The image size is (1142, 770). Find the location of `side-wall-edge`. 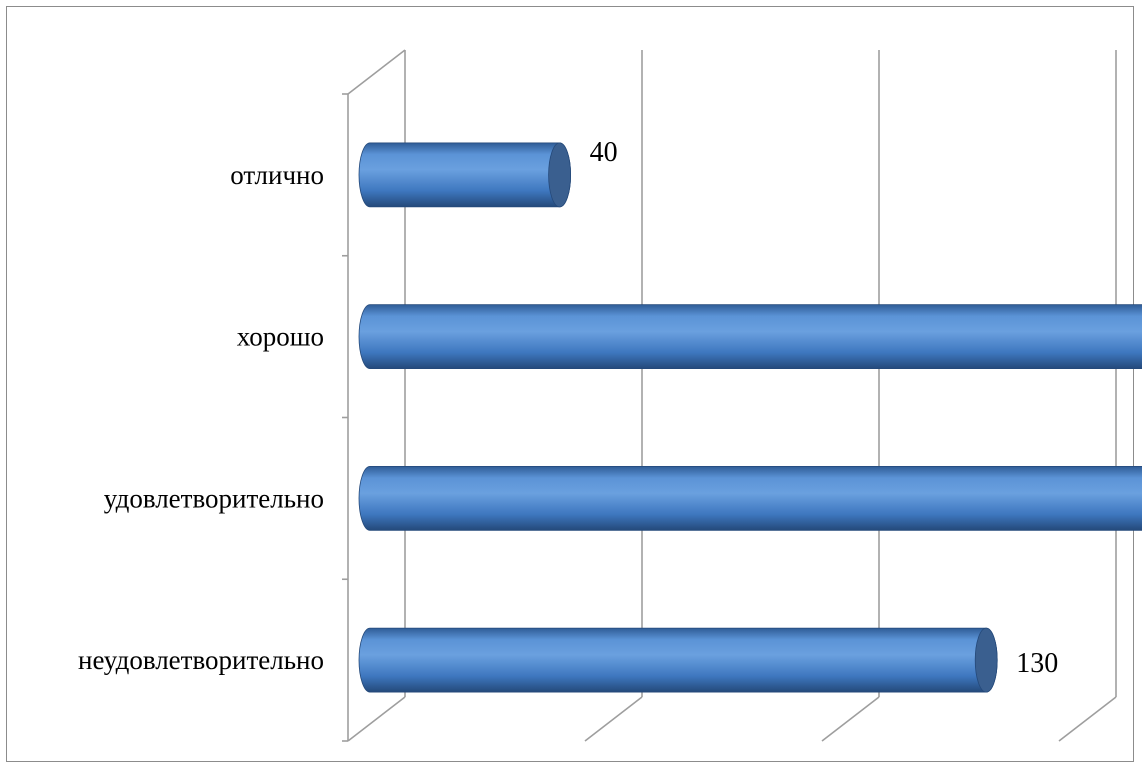

side-wall-edge is located at coordinates (376, 72).